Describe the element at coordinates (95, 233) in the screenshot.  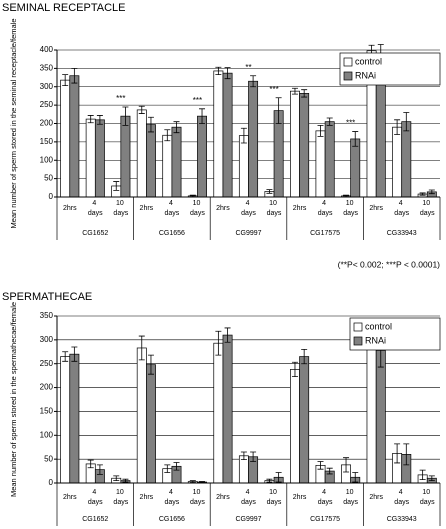
I see `group-label: CG1652` at that location.